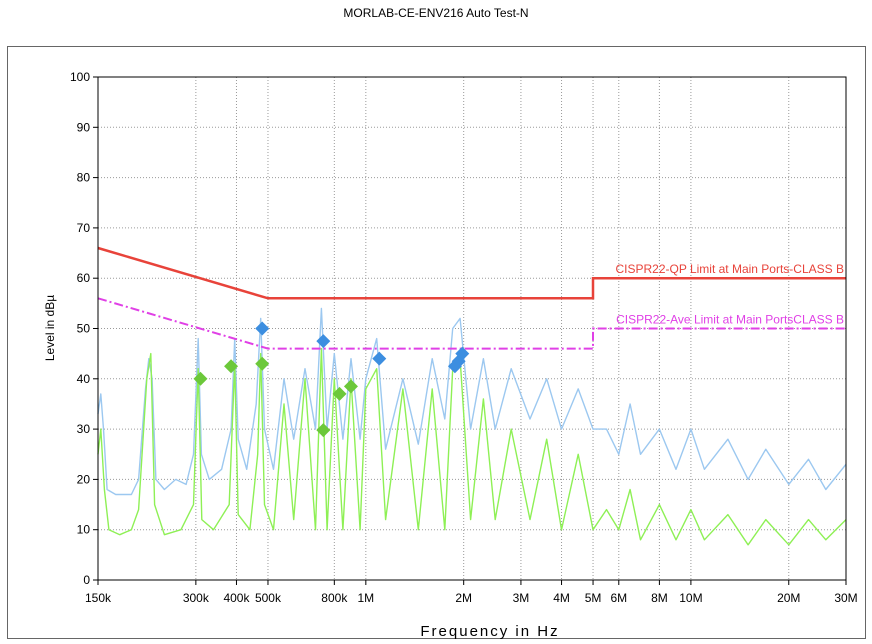 This screenshot has width=872, height=644. I want to click on measurement-markers, so click(331, 379).